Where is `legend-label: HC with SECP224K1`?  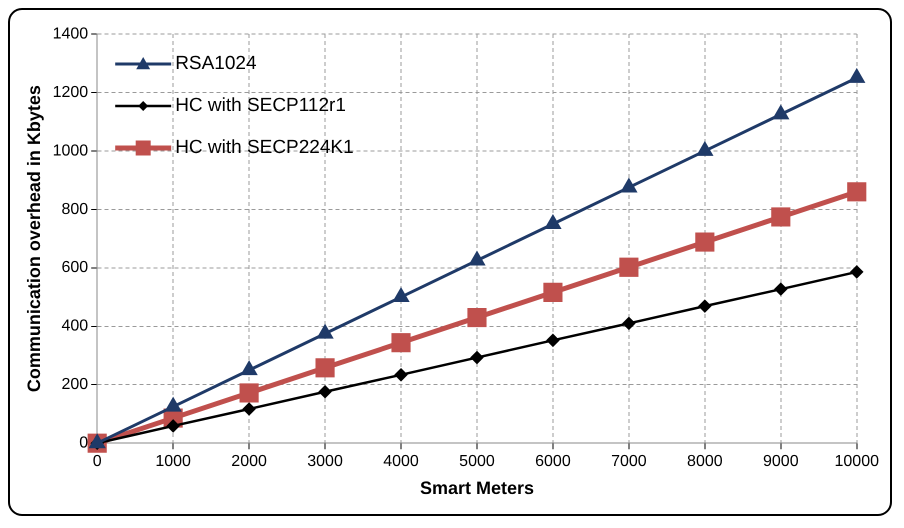
legend-label: HC with SECP224K1 is located at coordinates (264, 147).